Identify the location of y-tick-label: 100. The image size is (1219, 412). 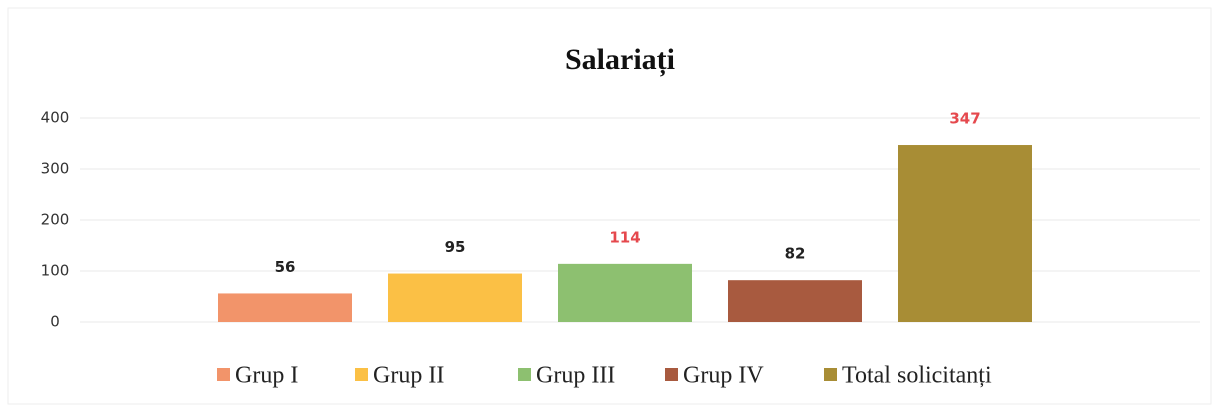
(55, 271).